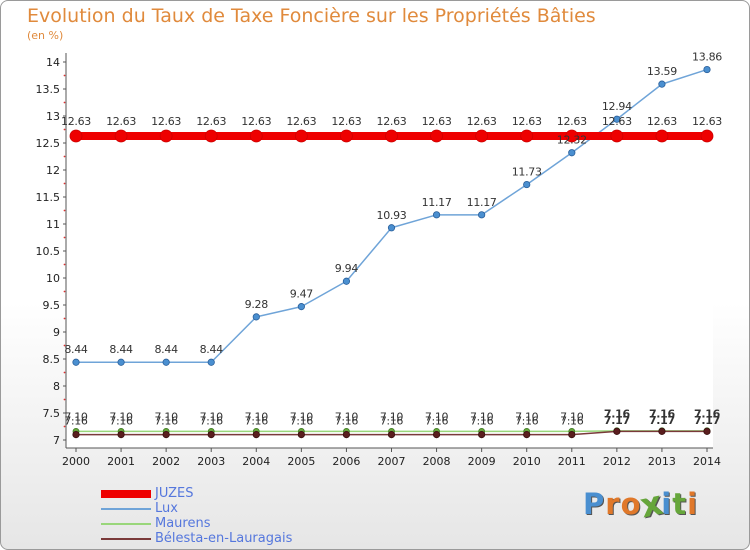 The image size is (750, 550). Describe the element at coordinates (301, 461) in the screenshot. I see `x-tick-label: 2005` at that location.